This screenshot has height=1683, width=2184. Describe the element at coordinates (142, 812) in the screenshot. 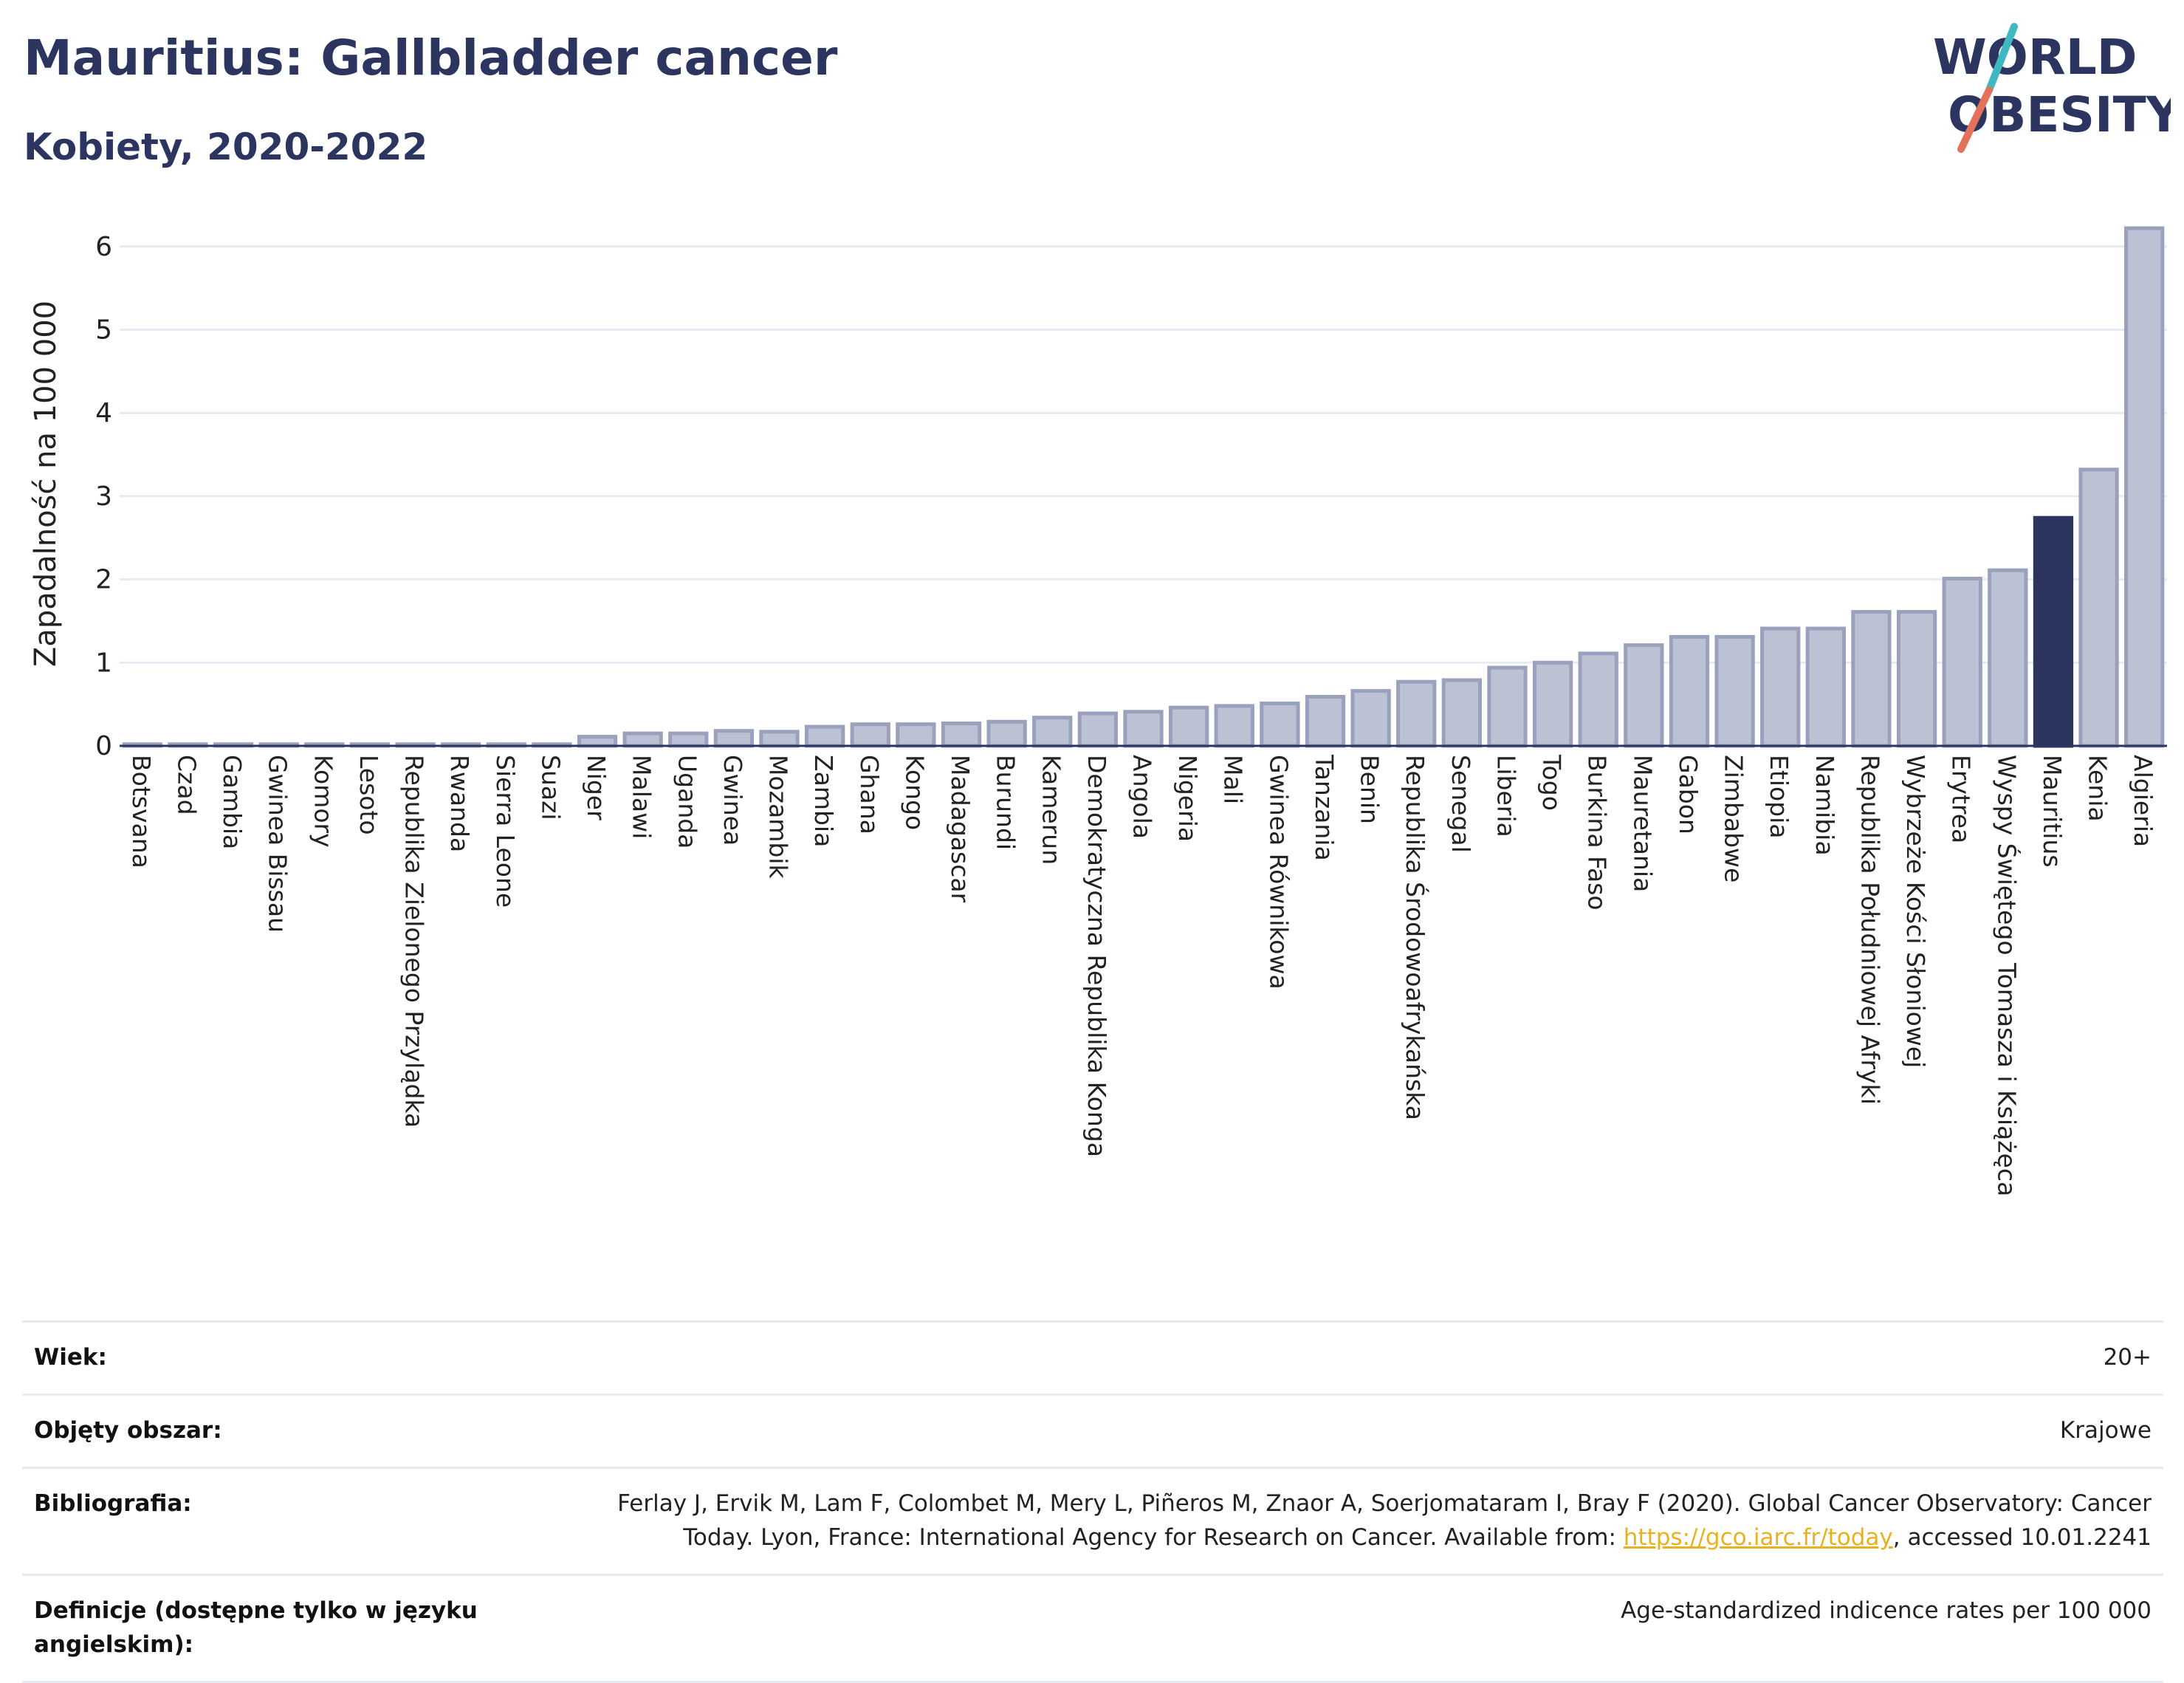

I see `x-tick-label: Botsvana` at that location.